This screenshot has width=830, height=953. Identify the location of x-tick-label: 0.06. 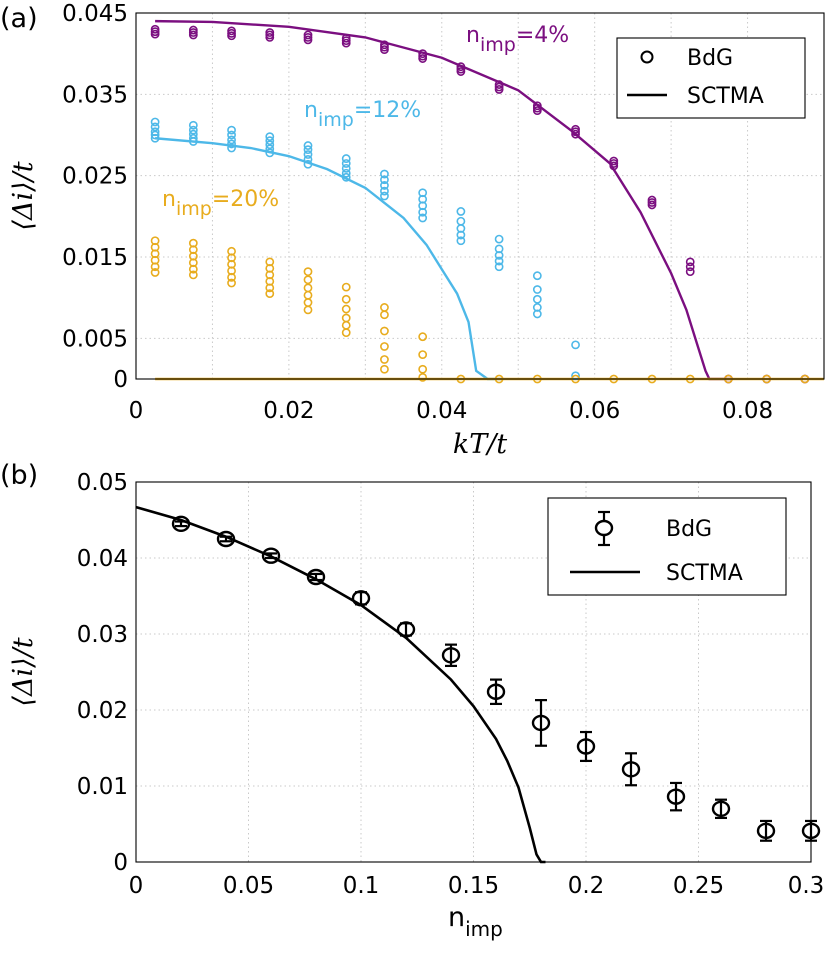
(594, 411).